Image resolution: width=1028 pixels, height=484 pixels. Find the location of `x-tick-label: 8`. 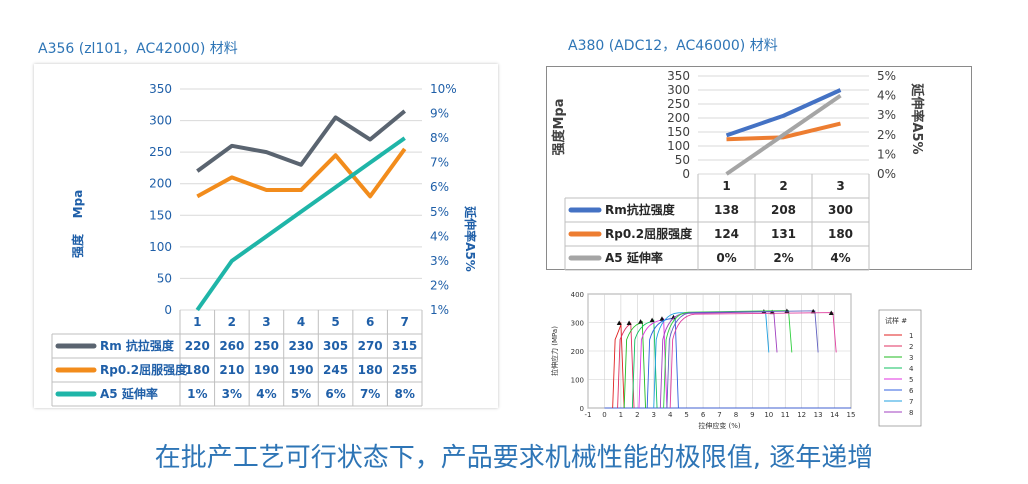

x-tick-label: 8 is located at coordinates (736, 415).